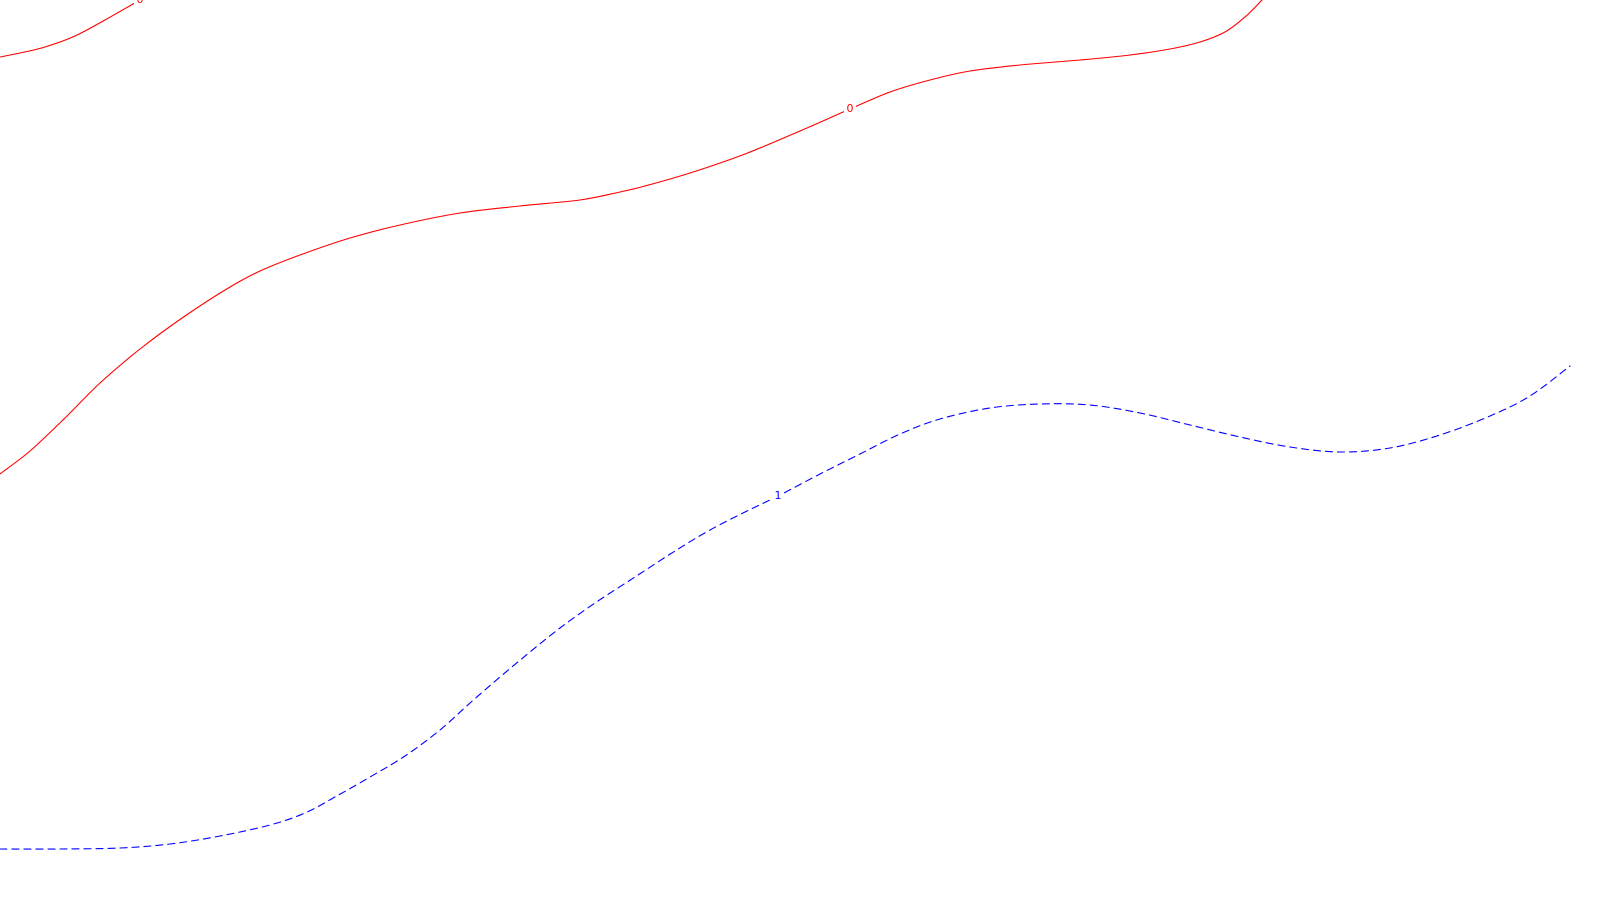  I want to click on contour-label-1: 0, so click(850, 108).